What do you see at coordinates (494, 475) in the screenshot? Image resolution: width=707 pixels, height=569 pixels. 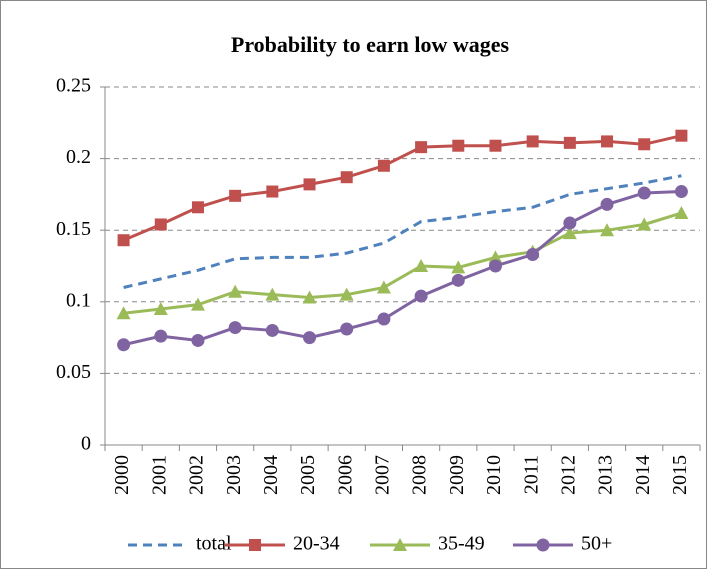 I see `x-tick-label: 2010` at bounding box center [494, 475].